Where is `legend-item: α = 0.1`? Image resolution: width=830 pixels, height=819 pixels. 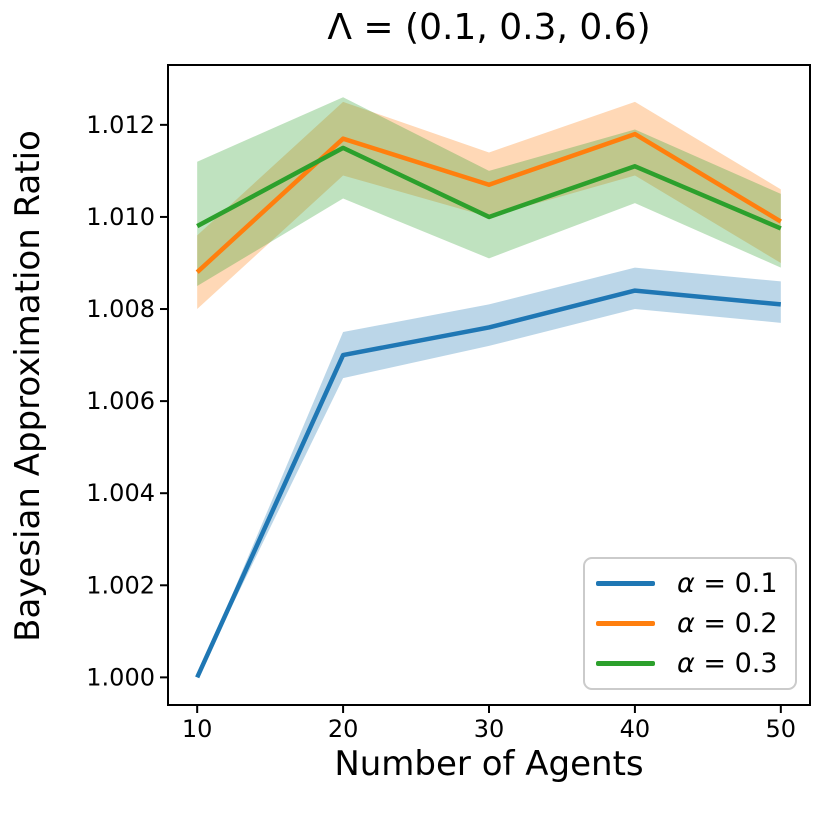
legend-item: α = 0.1 is located at coordinates (695, 583).